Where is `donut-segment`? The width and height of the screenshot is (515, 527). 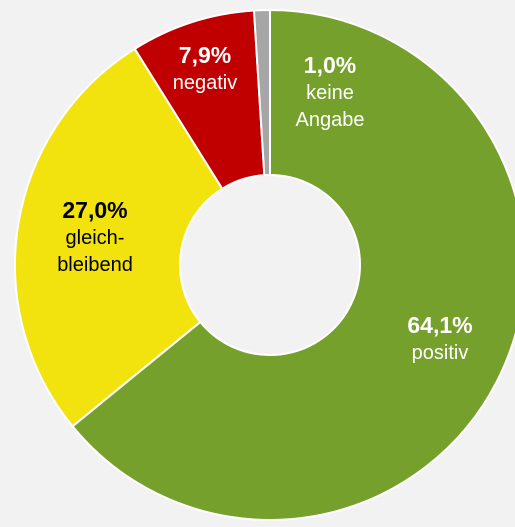
donut-segment is located at coordinates (261, 92).